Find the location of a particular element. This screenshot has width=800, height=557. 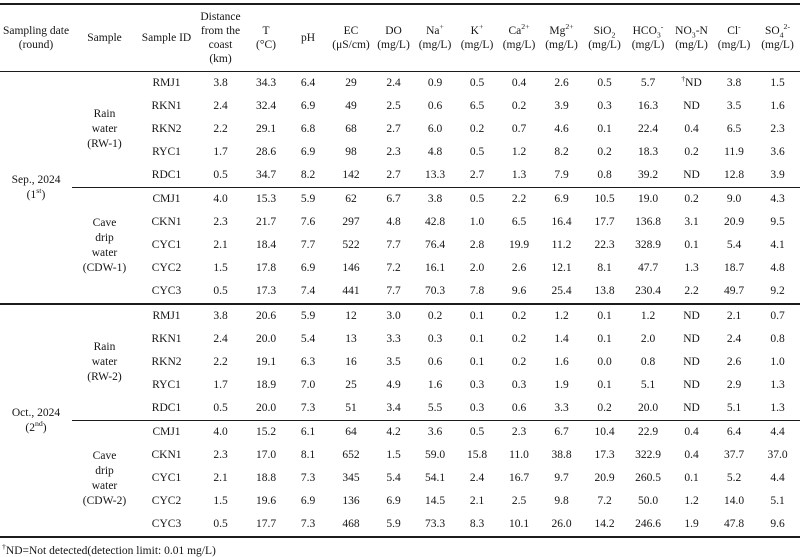

value-cell-so4: 0.8 is located at coordinates (777, 338).